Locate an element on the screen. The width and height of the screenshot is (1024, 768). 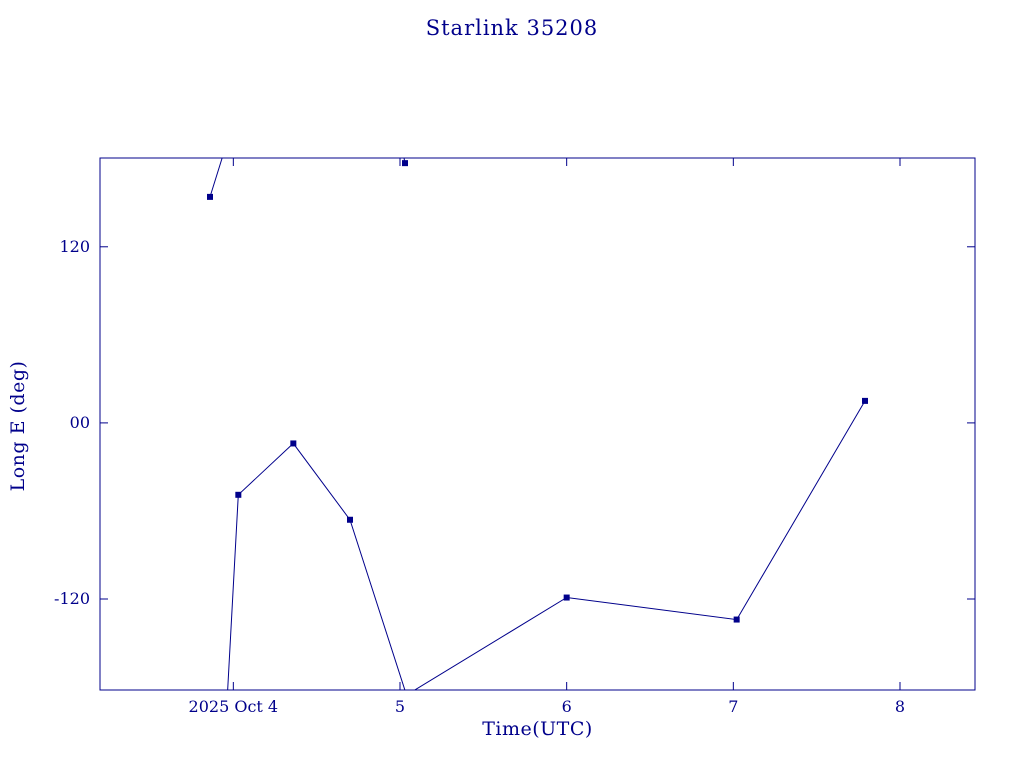
y-tick-label: 120 is located at coordinates (74, 246).